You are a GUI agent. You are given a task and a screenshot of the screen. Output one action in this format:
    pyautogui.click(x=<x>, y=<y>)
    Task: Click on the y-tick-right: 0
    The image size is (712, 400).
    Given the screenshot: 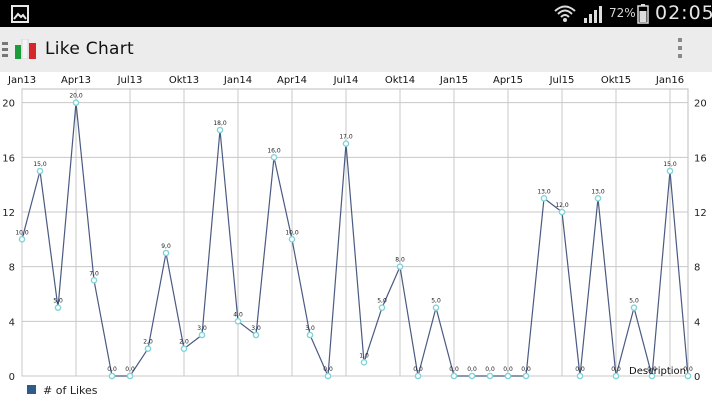 What is the action you would take?
    pyautogui.click(x=697, y=377)
    